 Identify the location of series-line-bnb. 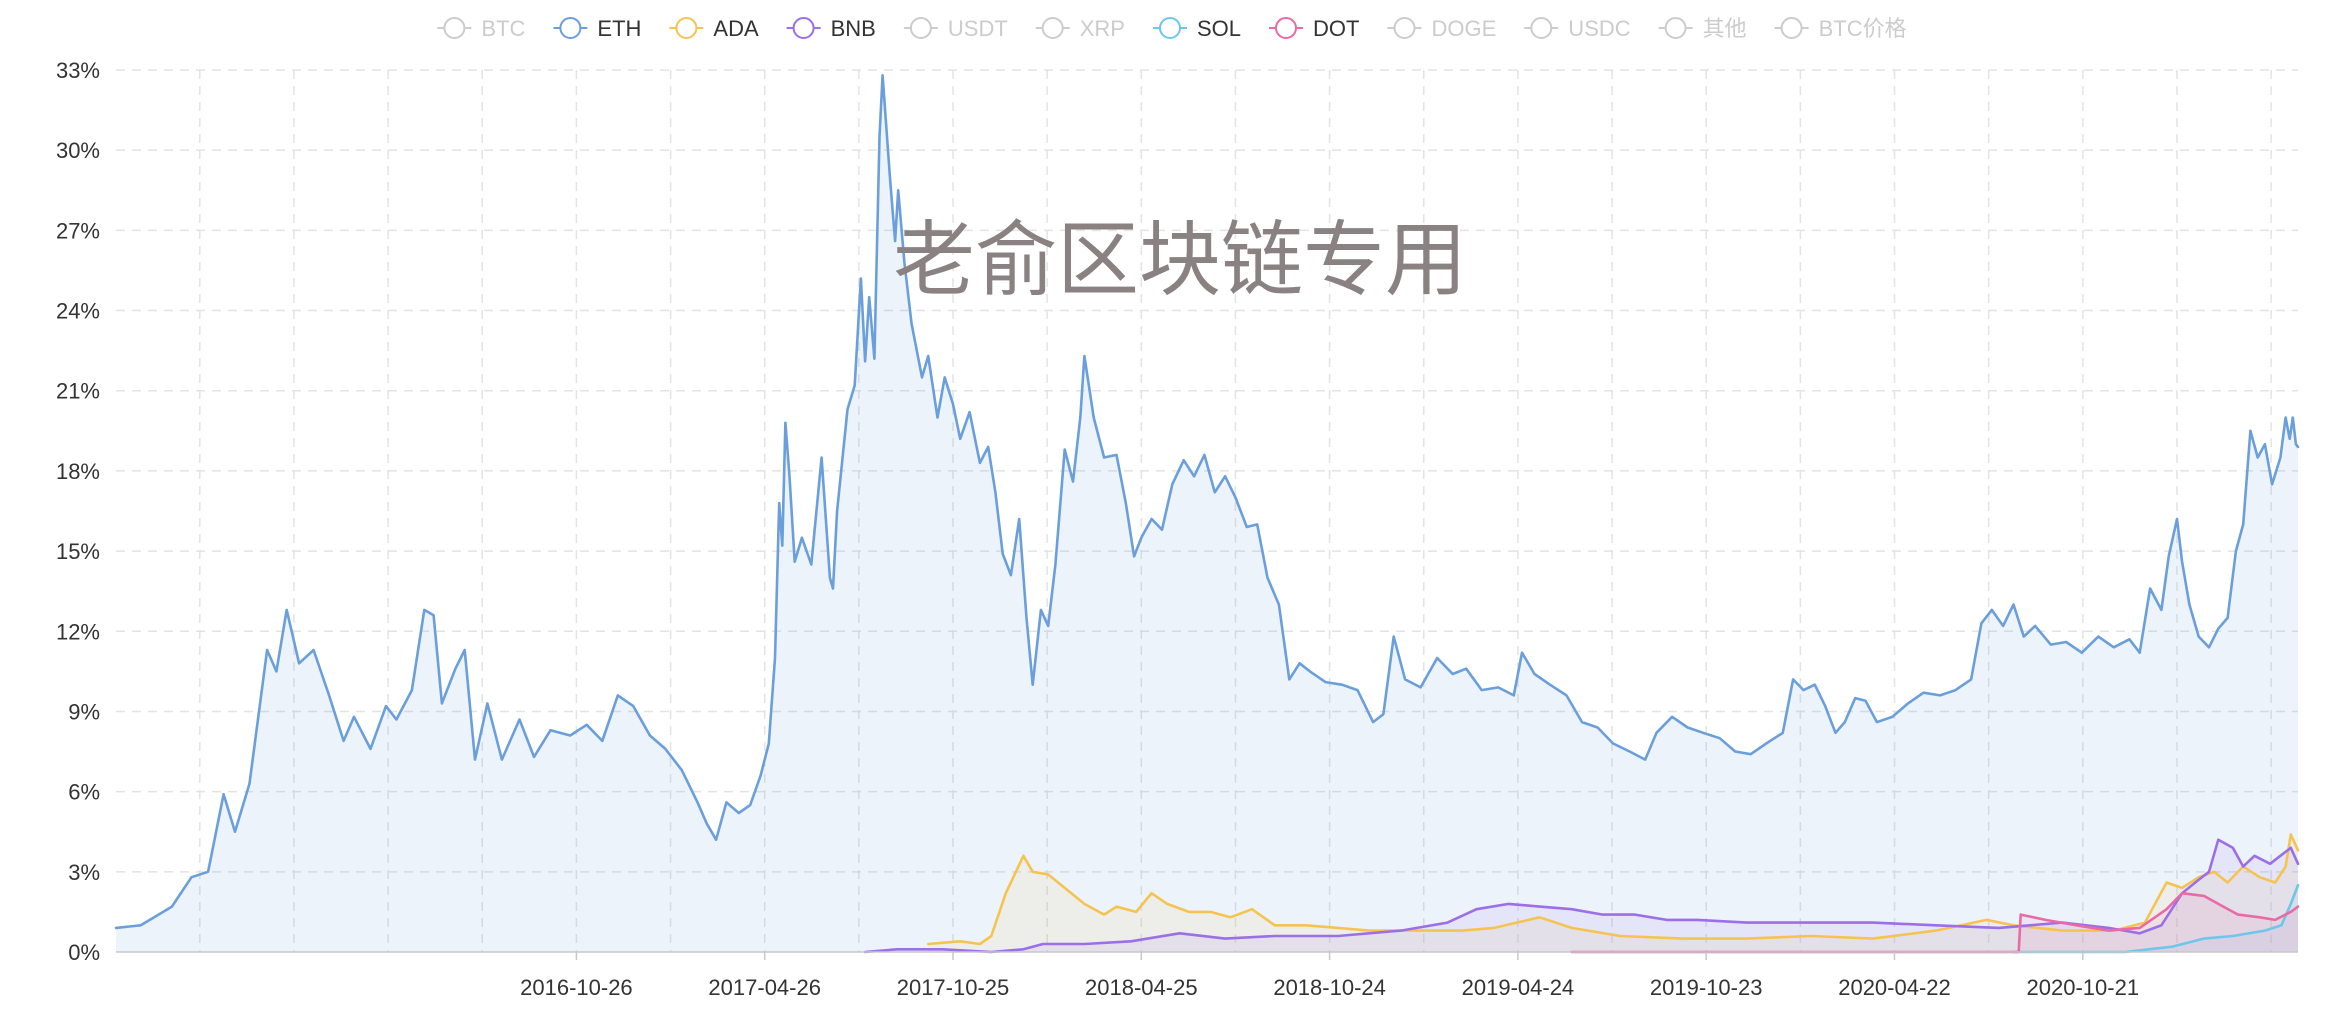
(1581, 896).